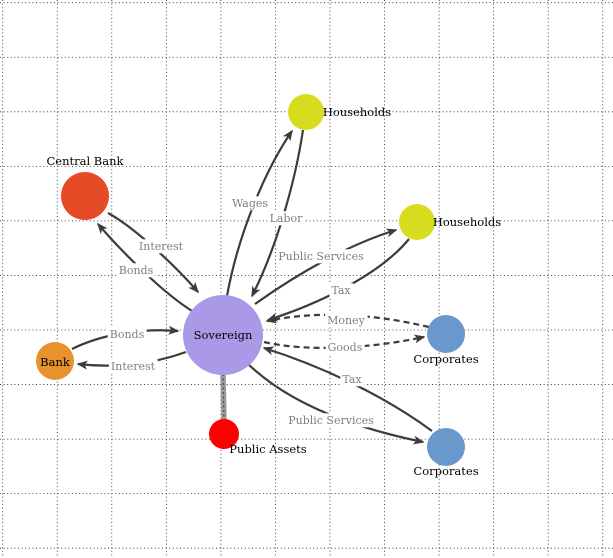 The width and height of the screenshot is (613, 558). What do you see at coordinates (357, 112) in the screenshot?
I see `node-label-households-1: Households` at bounding box center [357, 112].